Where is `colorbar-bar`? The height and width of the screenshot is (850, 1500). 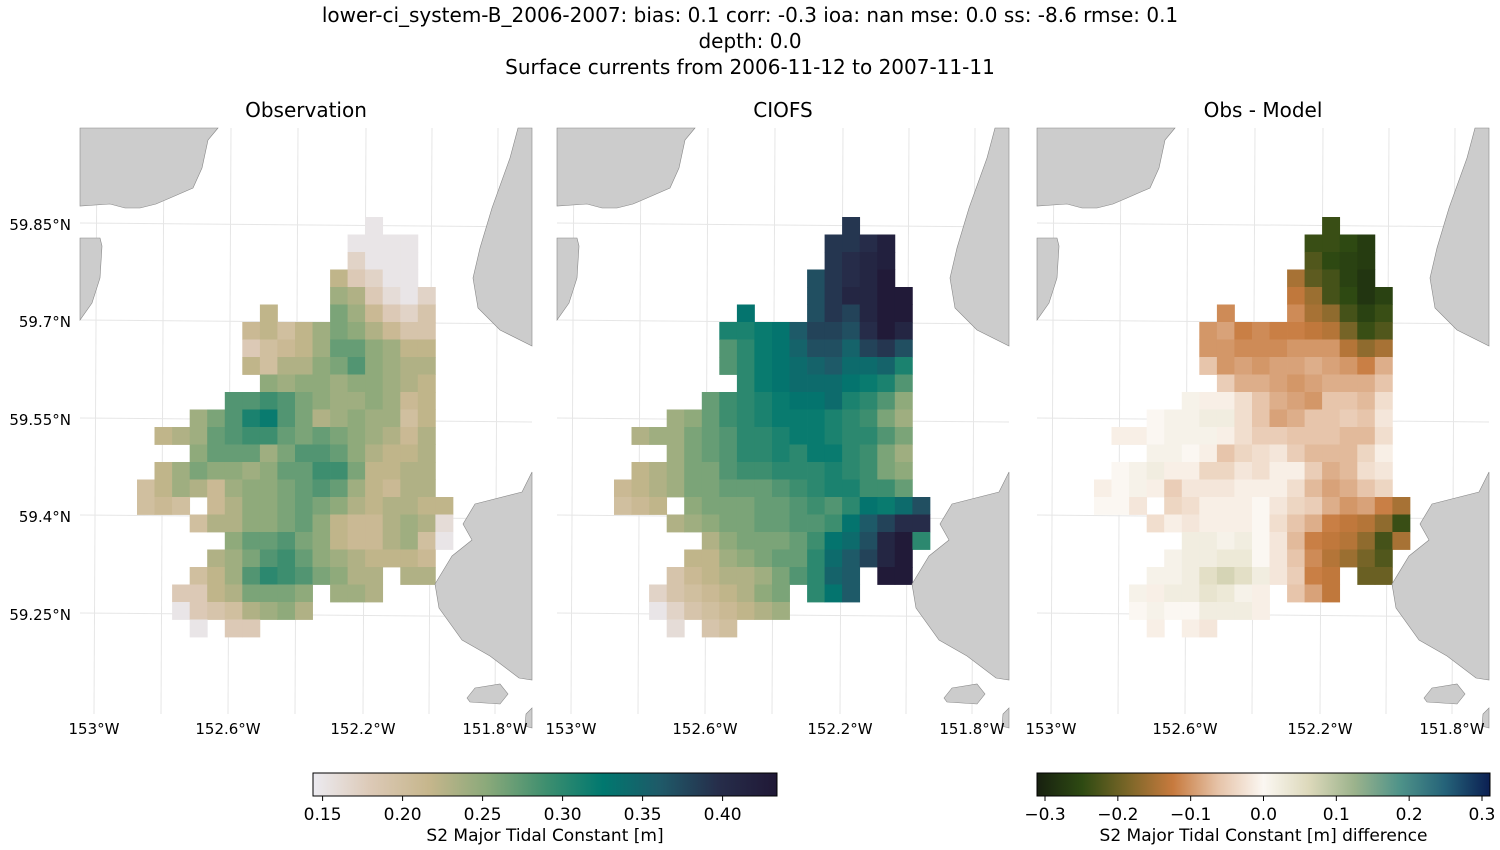 colorbar-bar is located at coordinates (1263, 784).